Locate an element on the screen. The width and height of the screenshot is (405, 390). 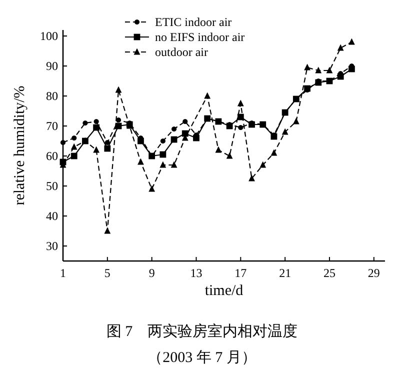
text: （2003 年 7 月） is located at coordinates (202, 357).